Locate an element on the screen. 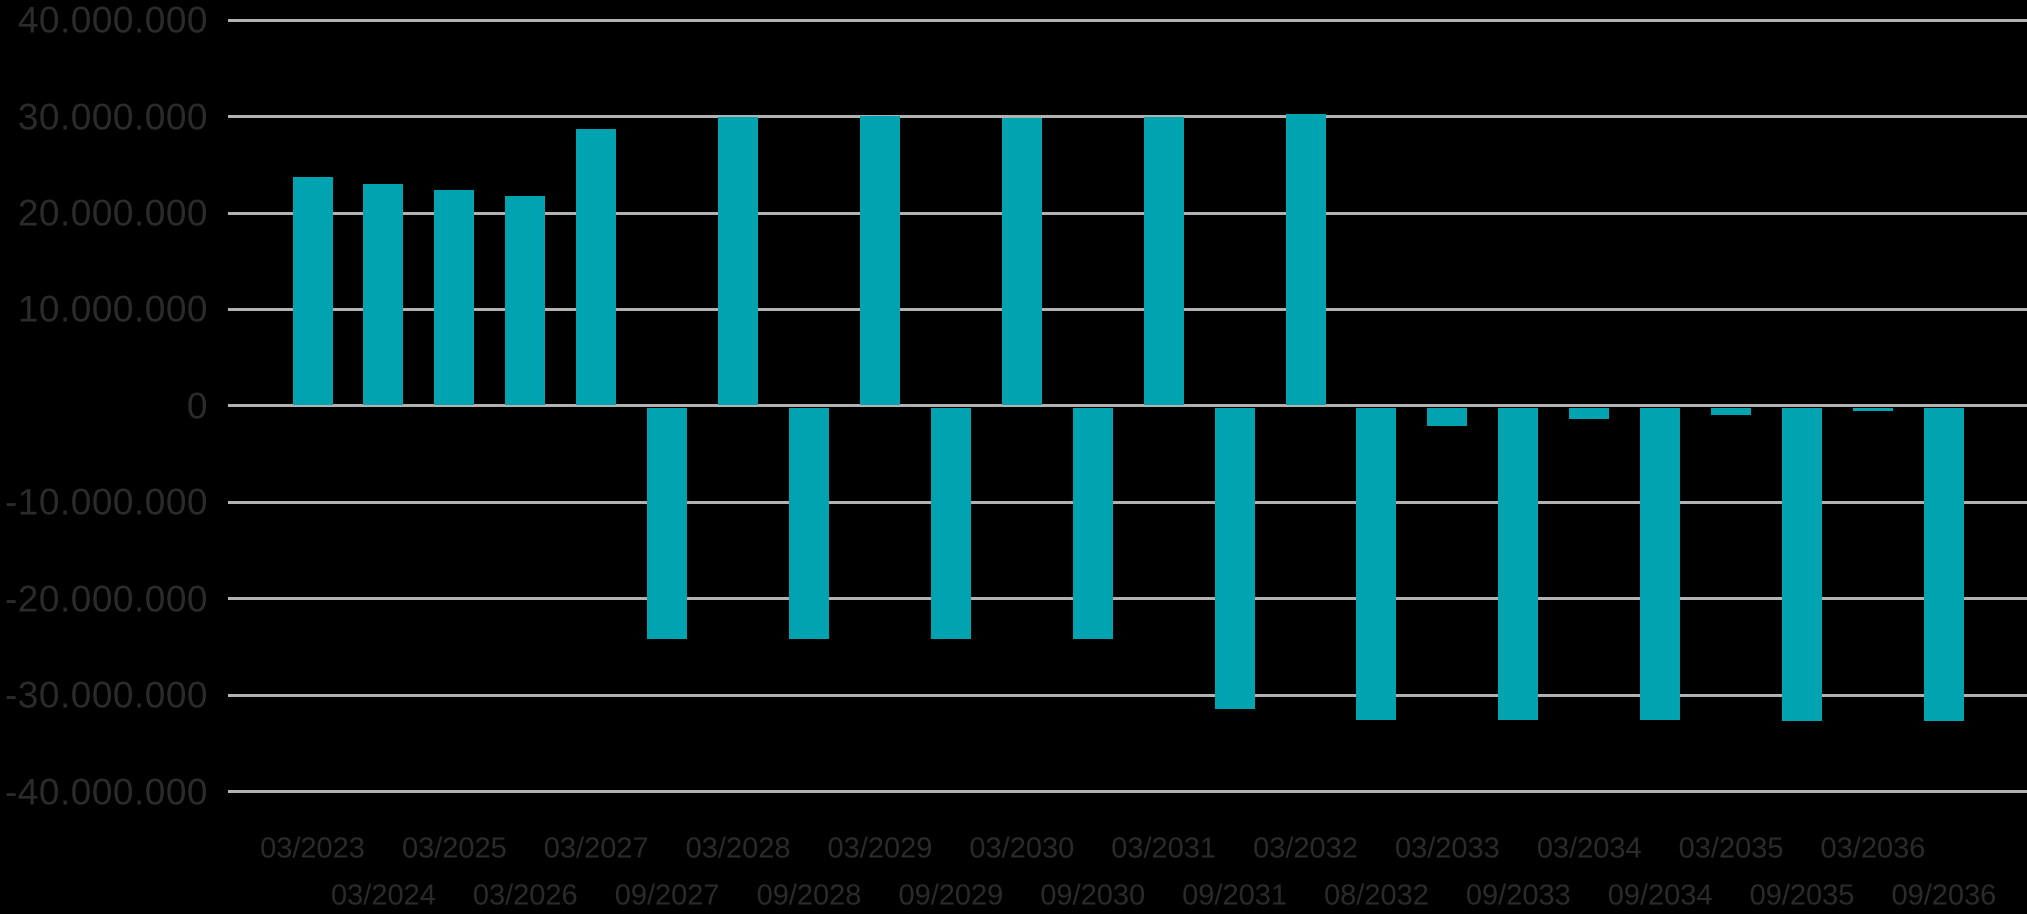  y-axis-tick-label: 20.000.000 is located at coordinates (112, 213).